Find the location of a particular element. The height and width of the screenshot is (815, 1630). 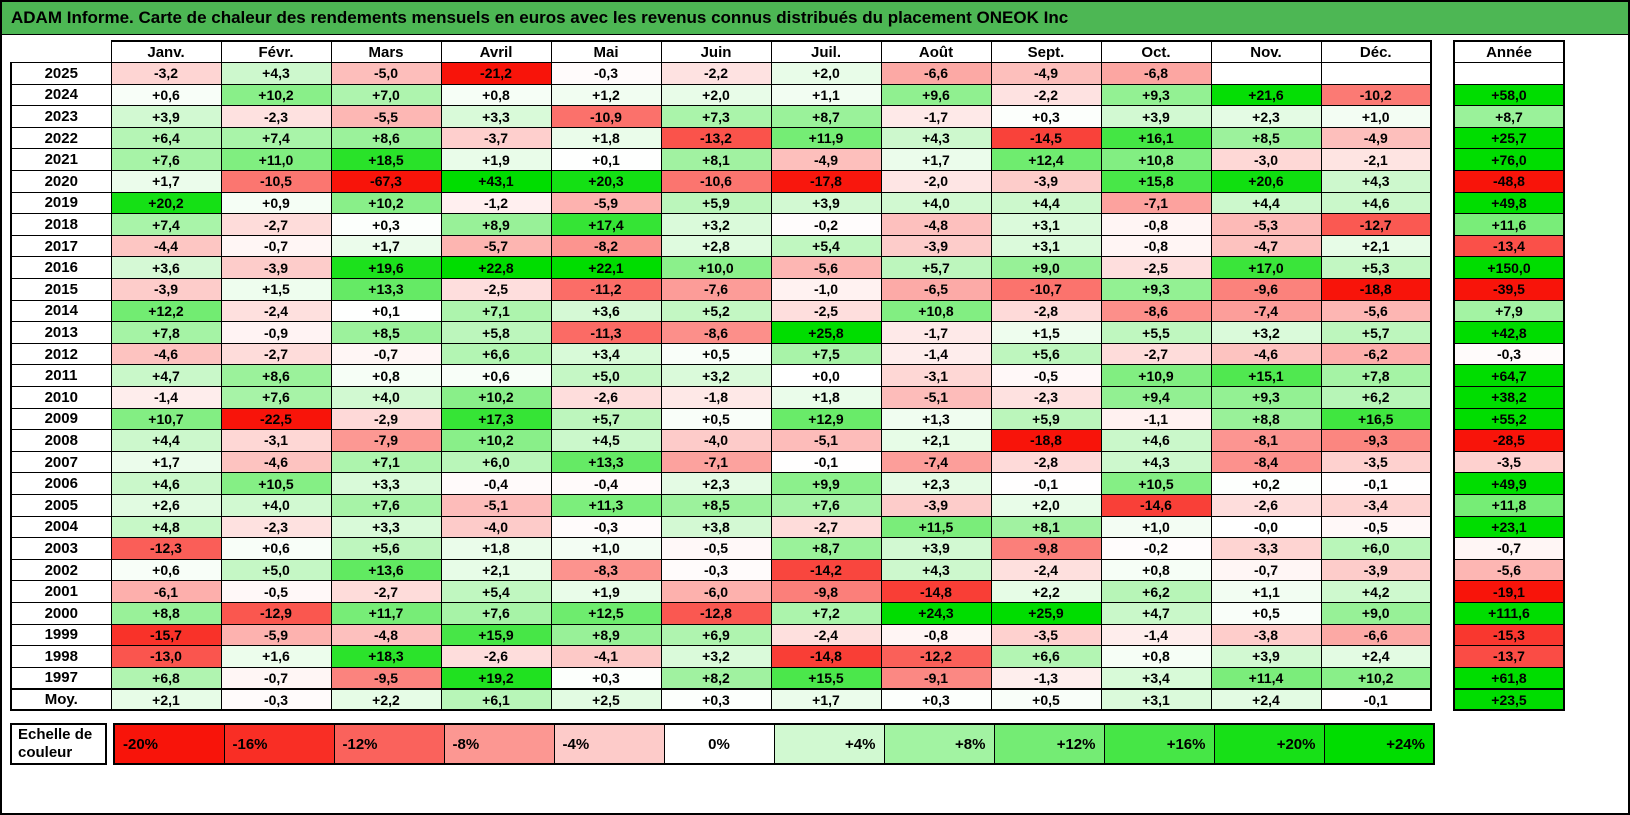

heatmap-cell: +7,6 is located at coordinates (166, 160).